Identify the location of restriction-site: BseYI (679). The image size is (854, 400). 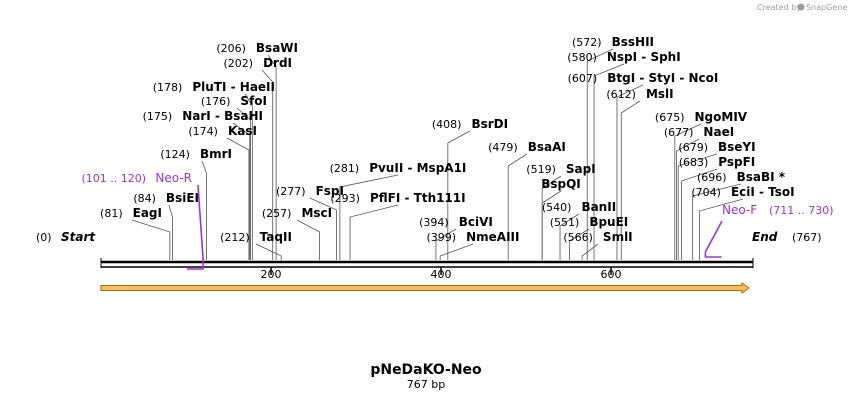
(716, 147).